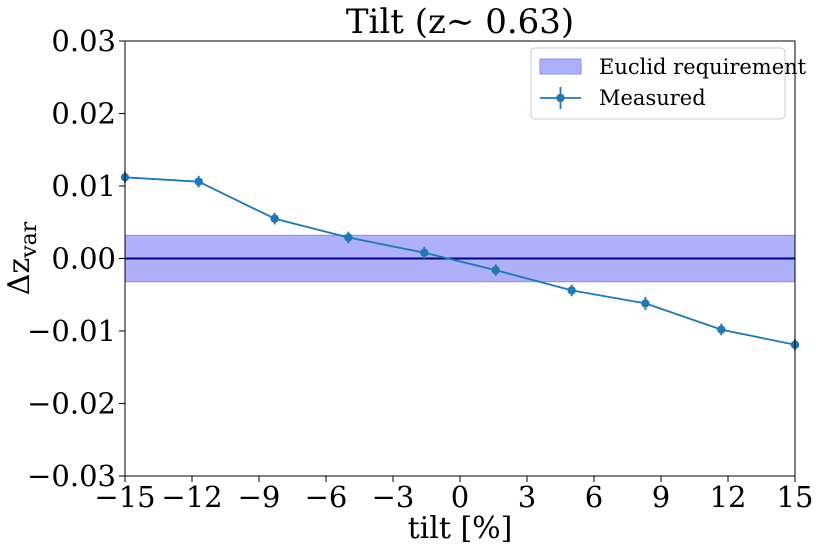  I want to click on legend-entry-measured: Measured, so click(652, 98).